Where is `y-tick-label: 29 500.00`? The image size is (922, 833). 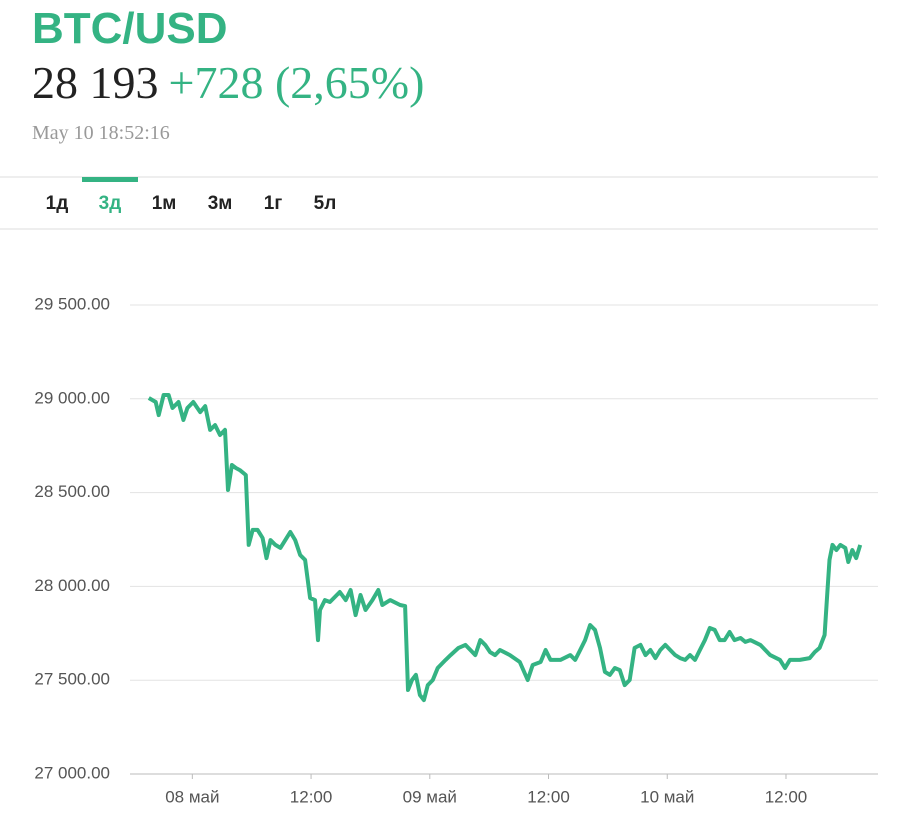
y-tick-label: 29 500.00 is located at coordinates (72, 303).